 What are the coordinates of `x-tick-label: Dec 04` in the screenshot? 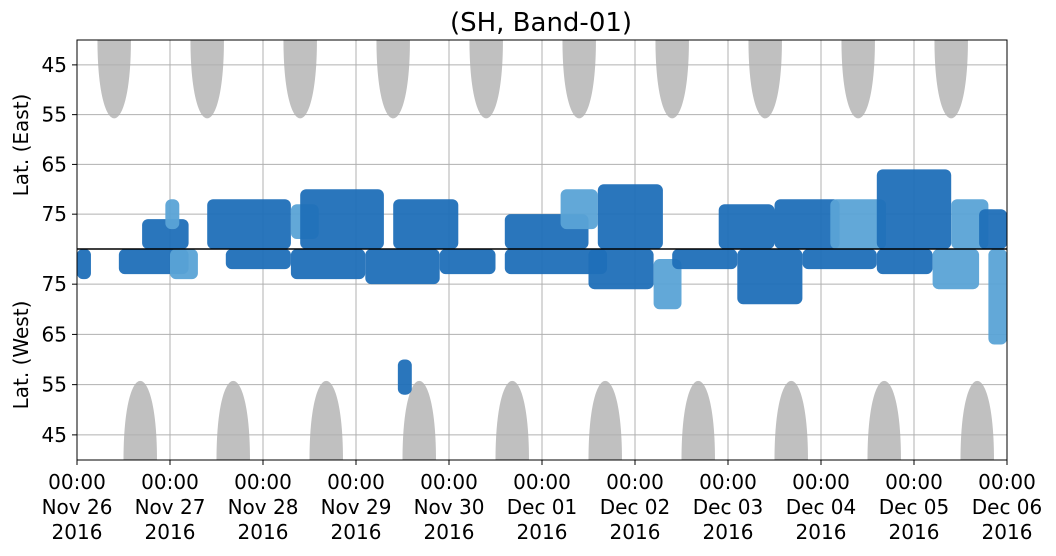 It's located at (821, 507).